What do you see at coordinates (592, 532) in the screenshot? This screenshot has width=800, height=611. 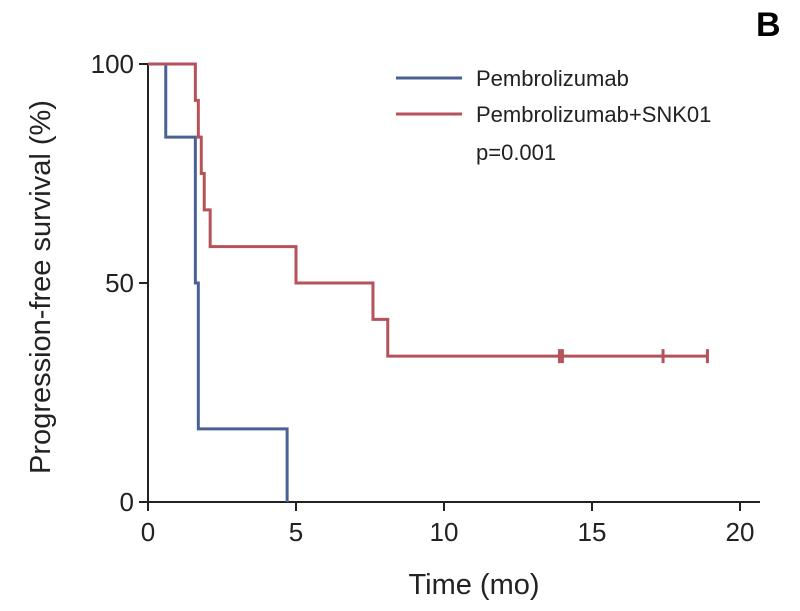 I see `x-tick-label: 15` at bounding box center [592, 532].